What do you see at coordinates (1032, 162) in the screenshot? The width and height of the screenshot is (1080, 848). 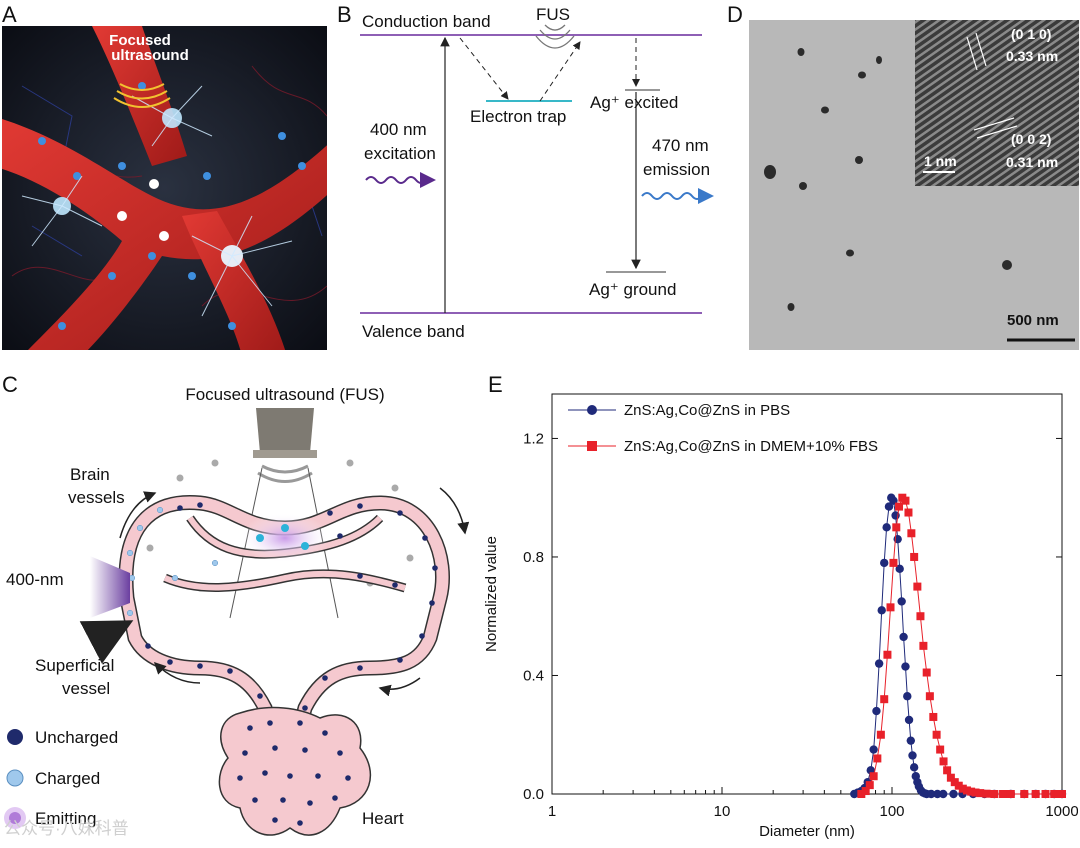 I see `inset-d-spacing-2: 0.31 nm` at bounding box center [1032, 162].